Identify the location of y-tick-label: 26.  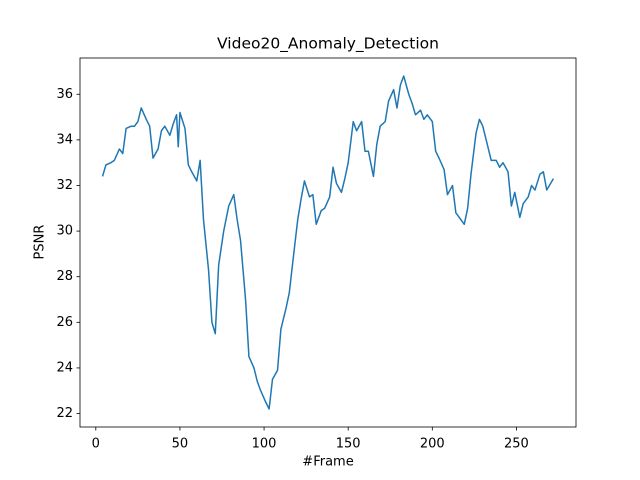
(64, 322).